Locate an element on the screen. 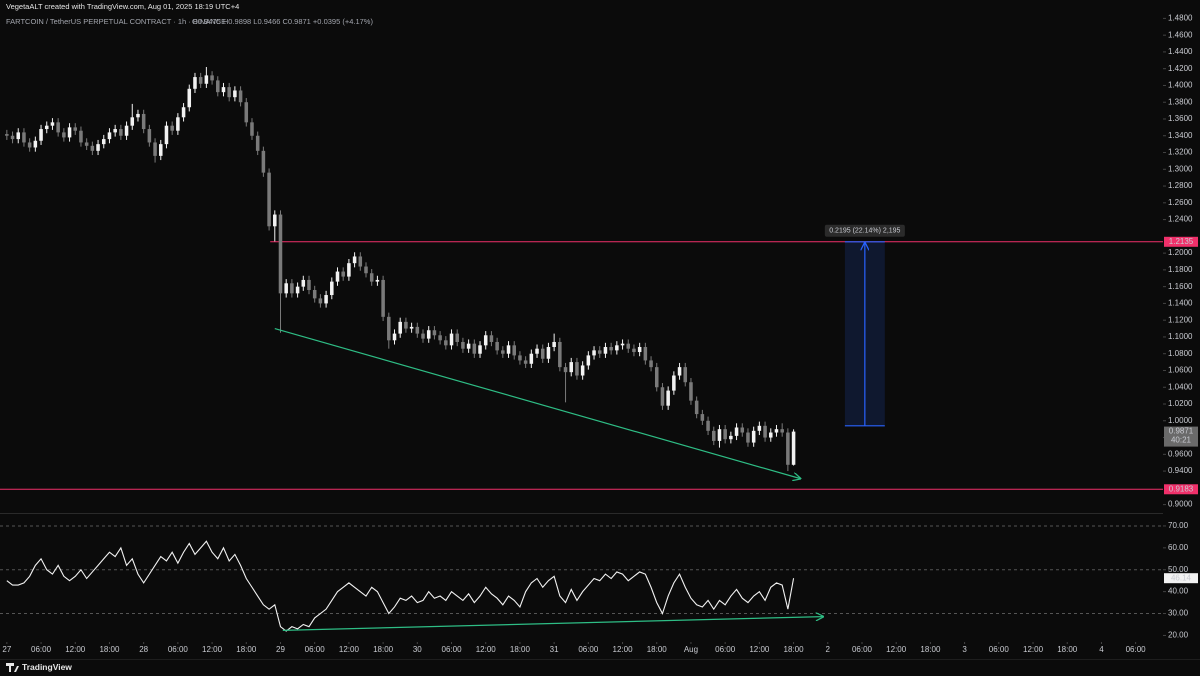  price-tag-label: 0.9183 is located at coordinates (1181, 488).